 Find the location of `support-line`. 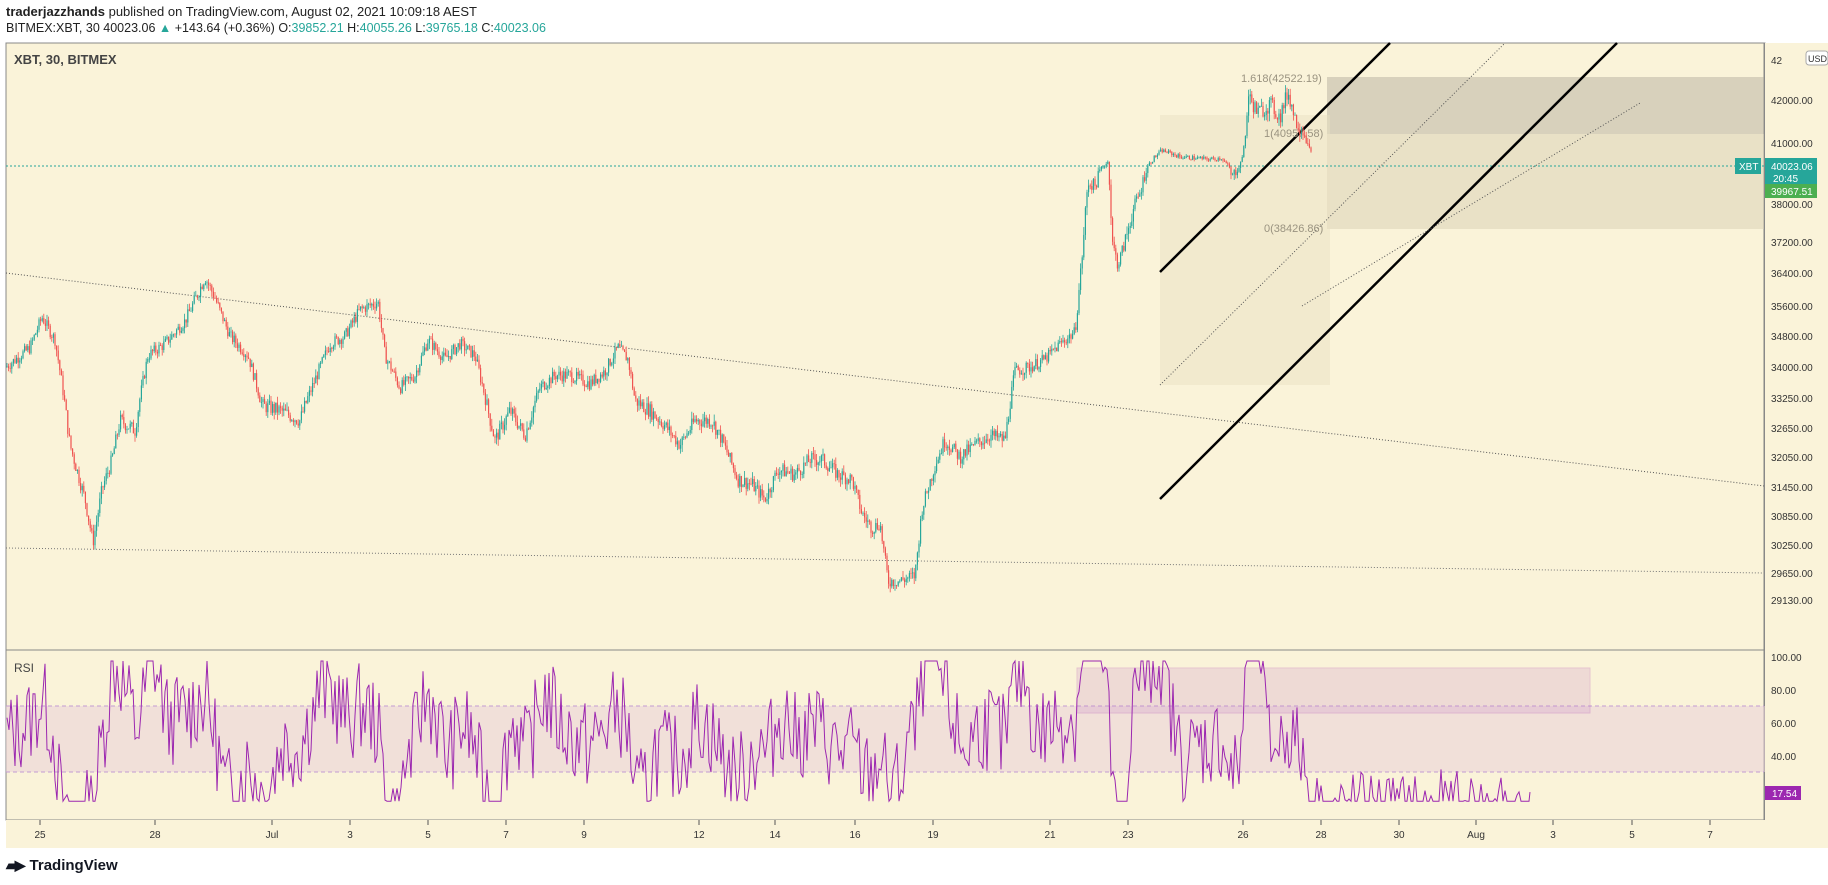

support-line is located at coordinates (885, 560).